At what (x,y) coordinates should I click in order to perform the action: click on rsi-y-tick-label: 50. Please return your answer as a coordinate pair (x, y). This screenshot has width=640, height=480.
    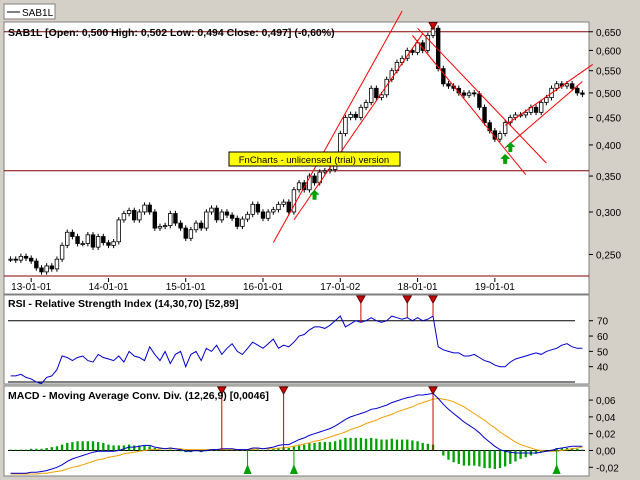
    Looking at the image, I should click on (603, 352).